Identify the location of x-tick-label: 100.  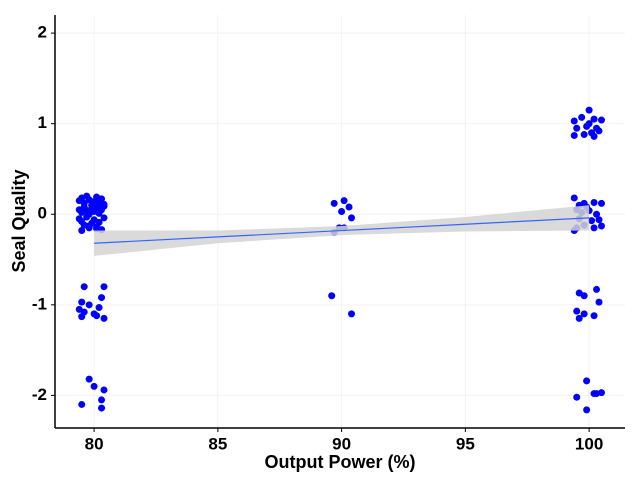
(589, 443).